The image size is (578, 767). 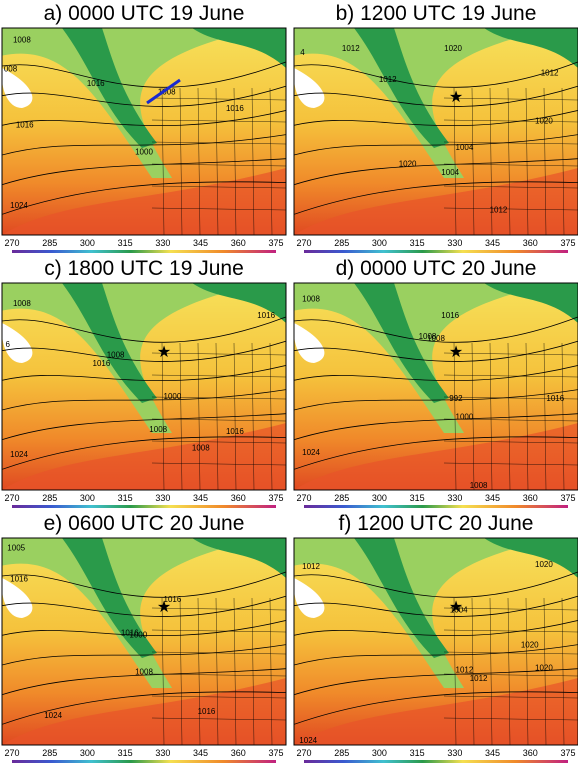 What do you see at coordinates (138, 634) in the screenshot?
I see `contour-label: 1000` at bounding box center [138, 634].